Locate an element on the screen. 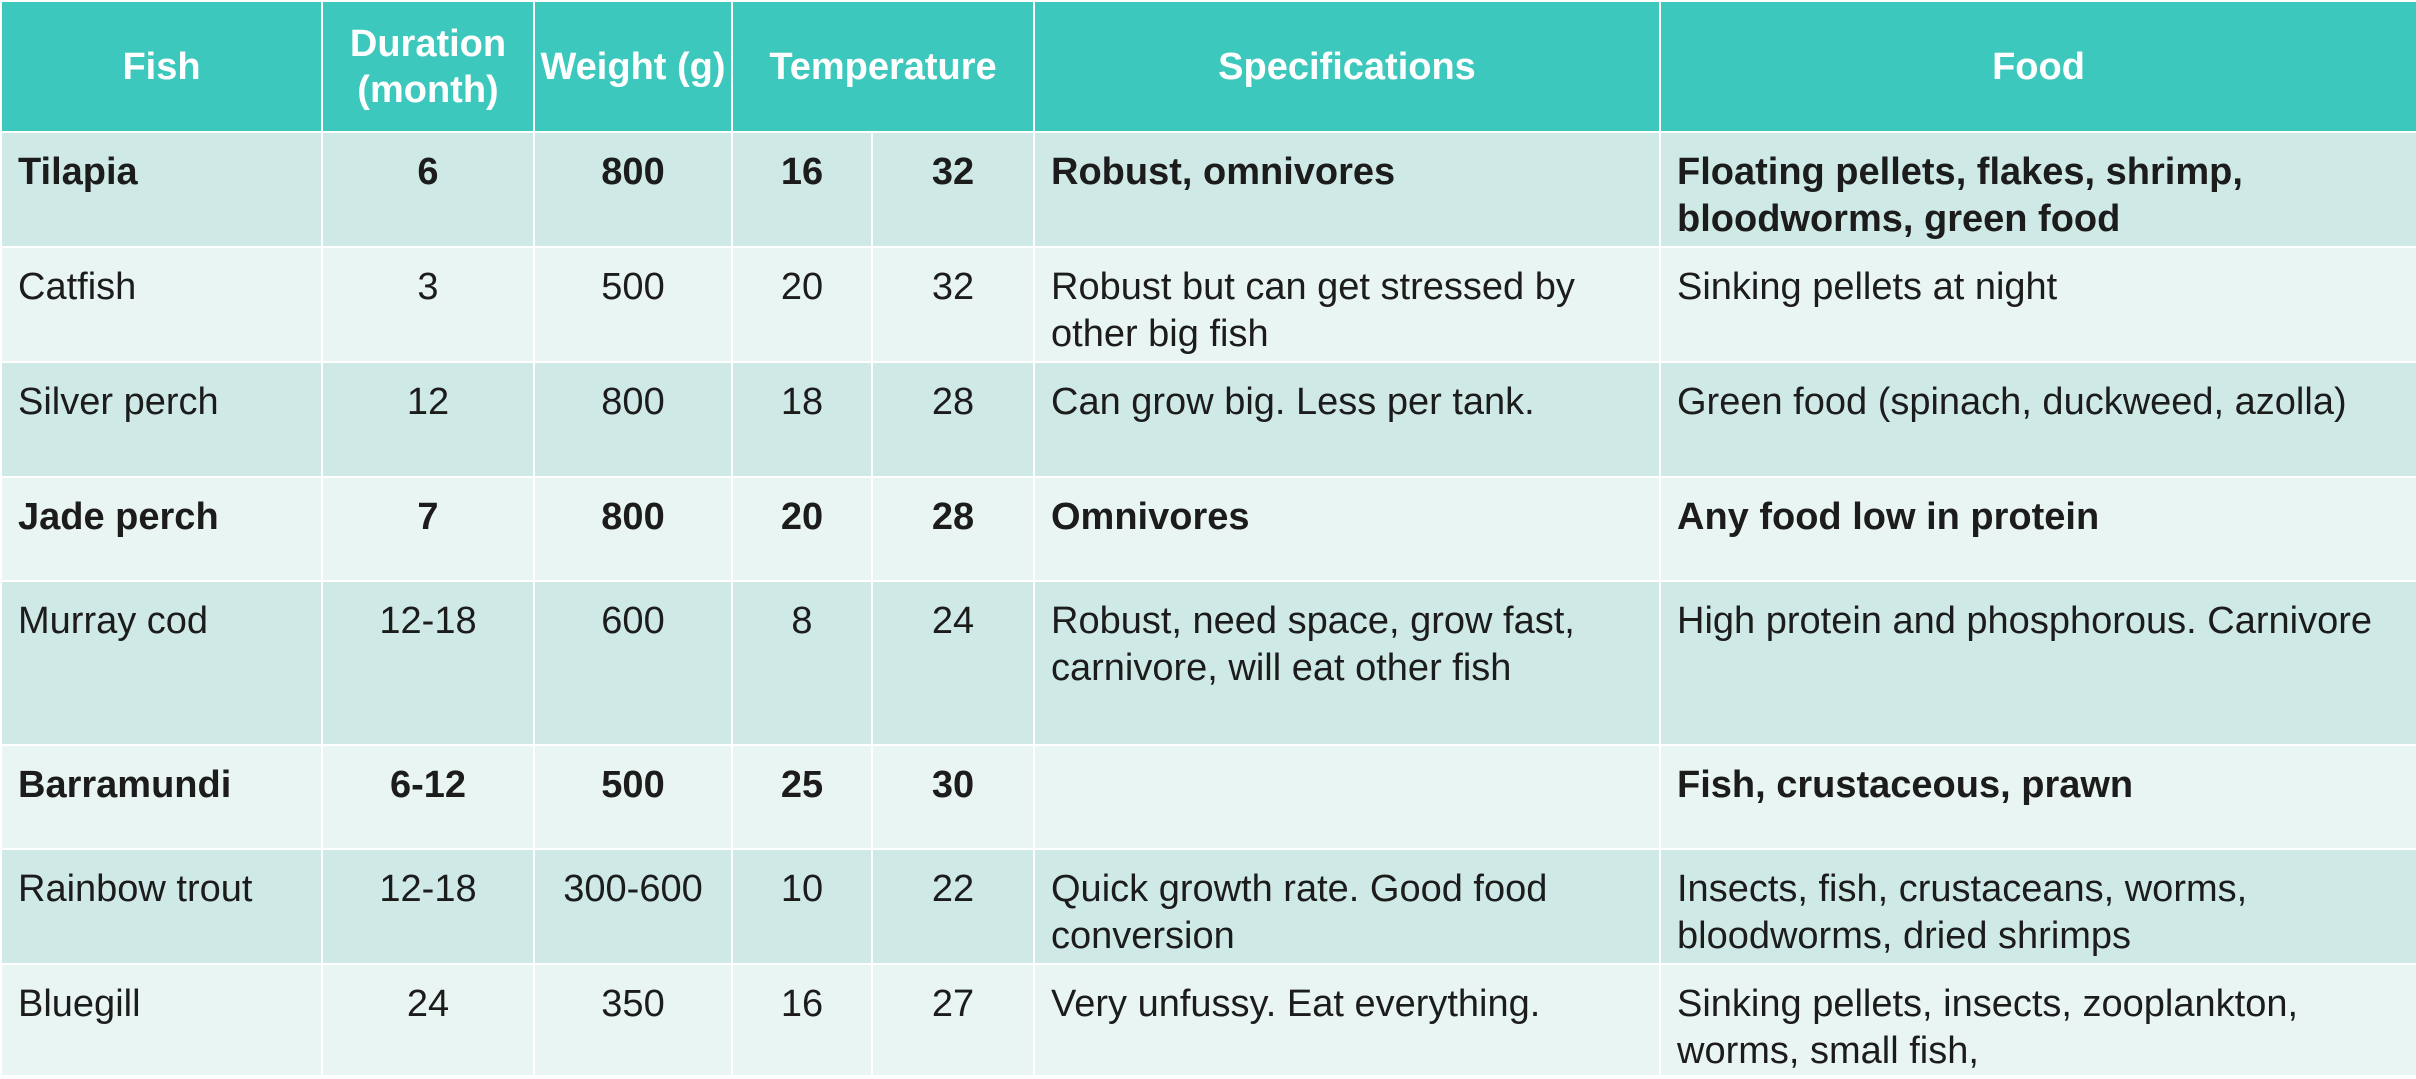  cell-specifications: Robust, omnivores is located at coordinates (1347, 189).